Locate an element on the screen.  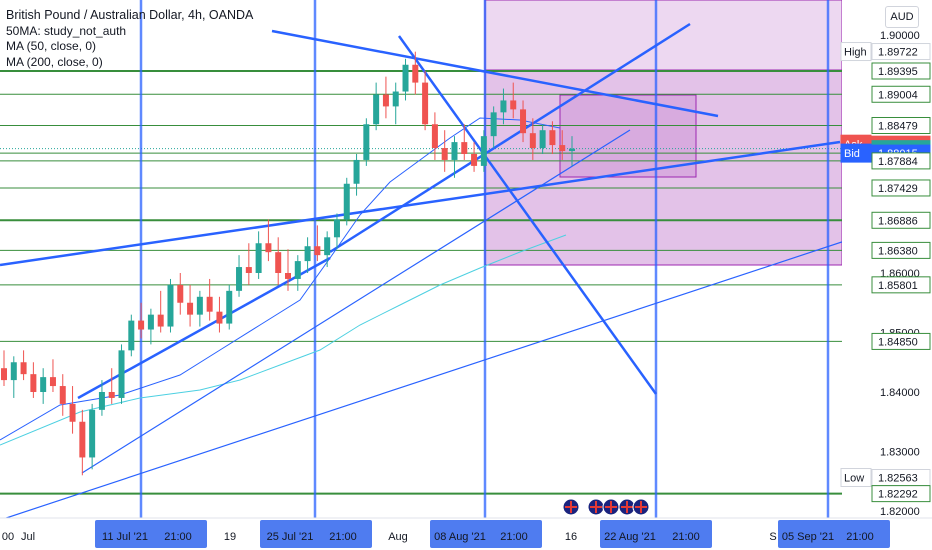
x-tick-label: 19 is located at coordinates (230, 537).